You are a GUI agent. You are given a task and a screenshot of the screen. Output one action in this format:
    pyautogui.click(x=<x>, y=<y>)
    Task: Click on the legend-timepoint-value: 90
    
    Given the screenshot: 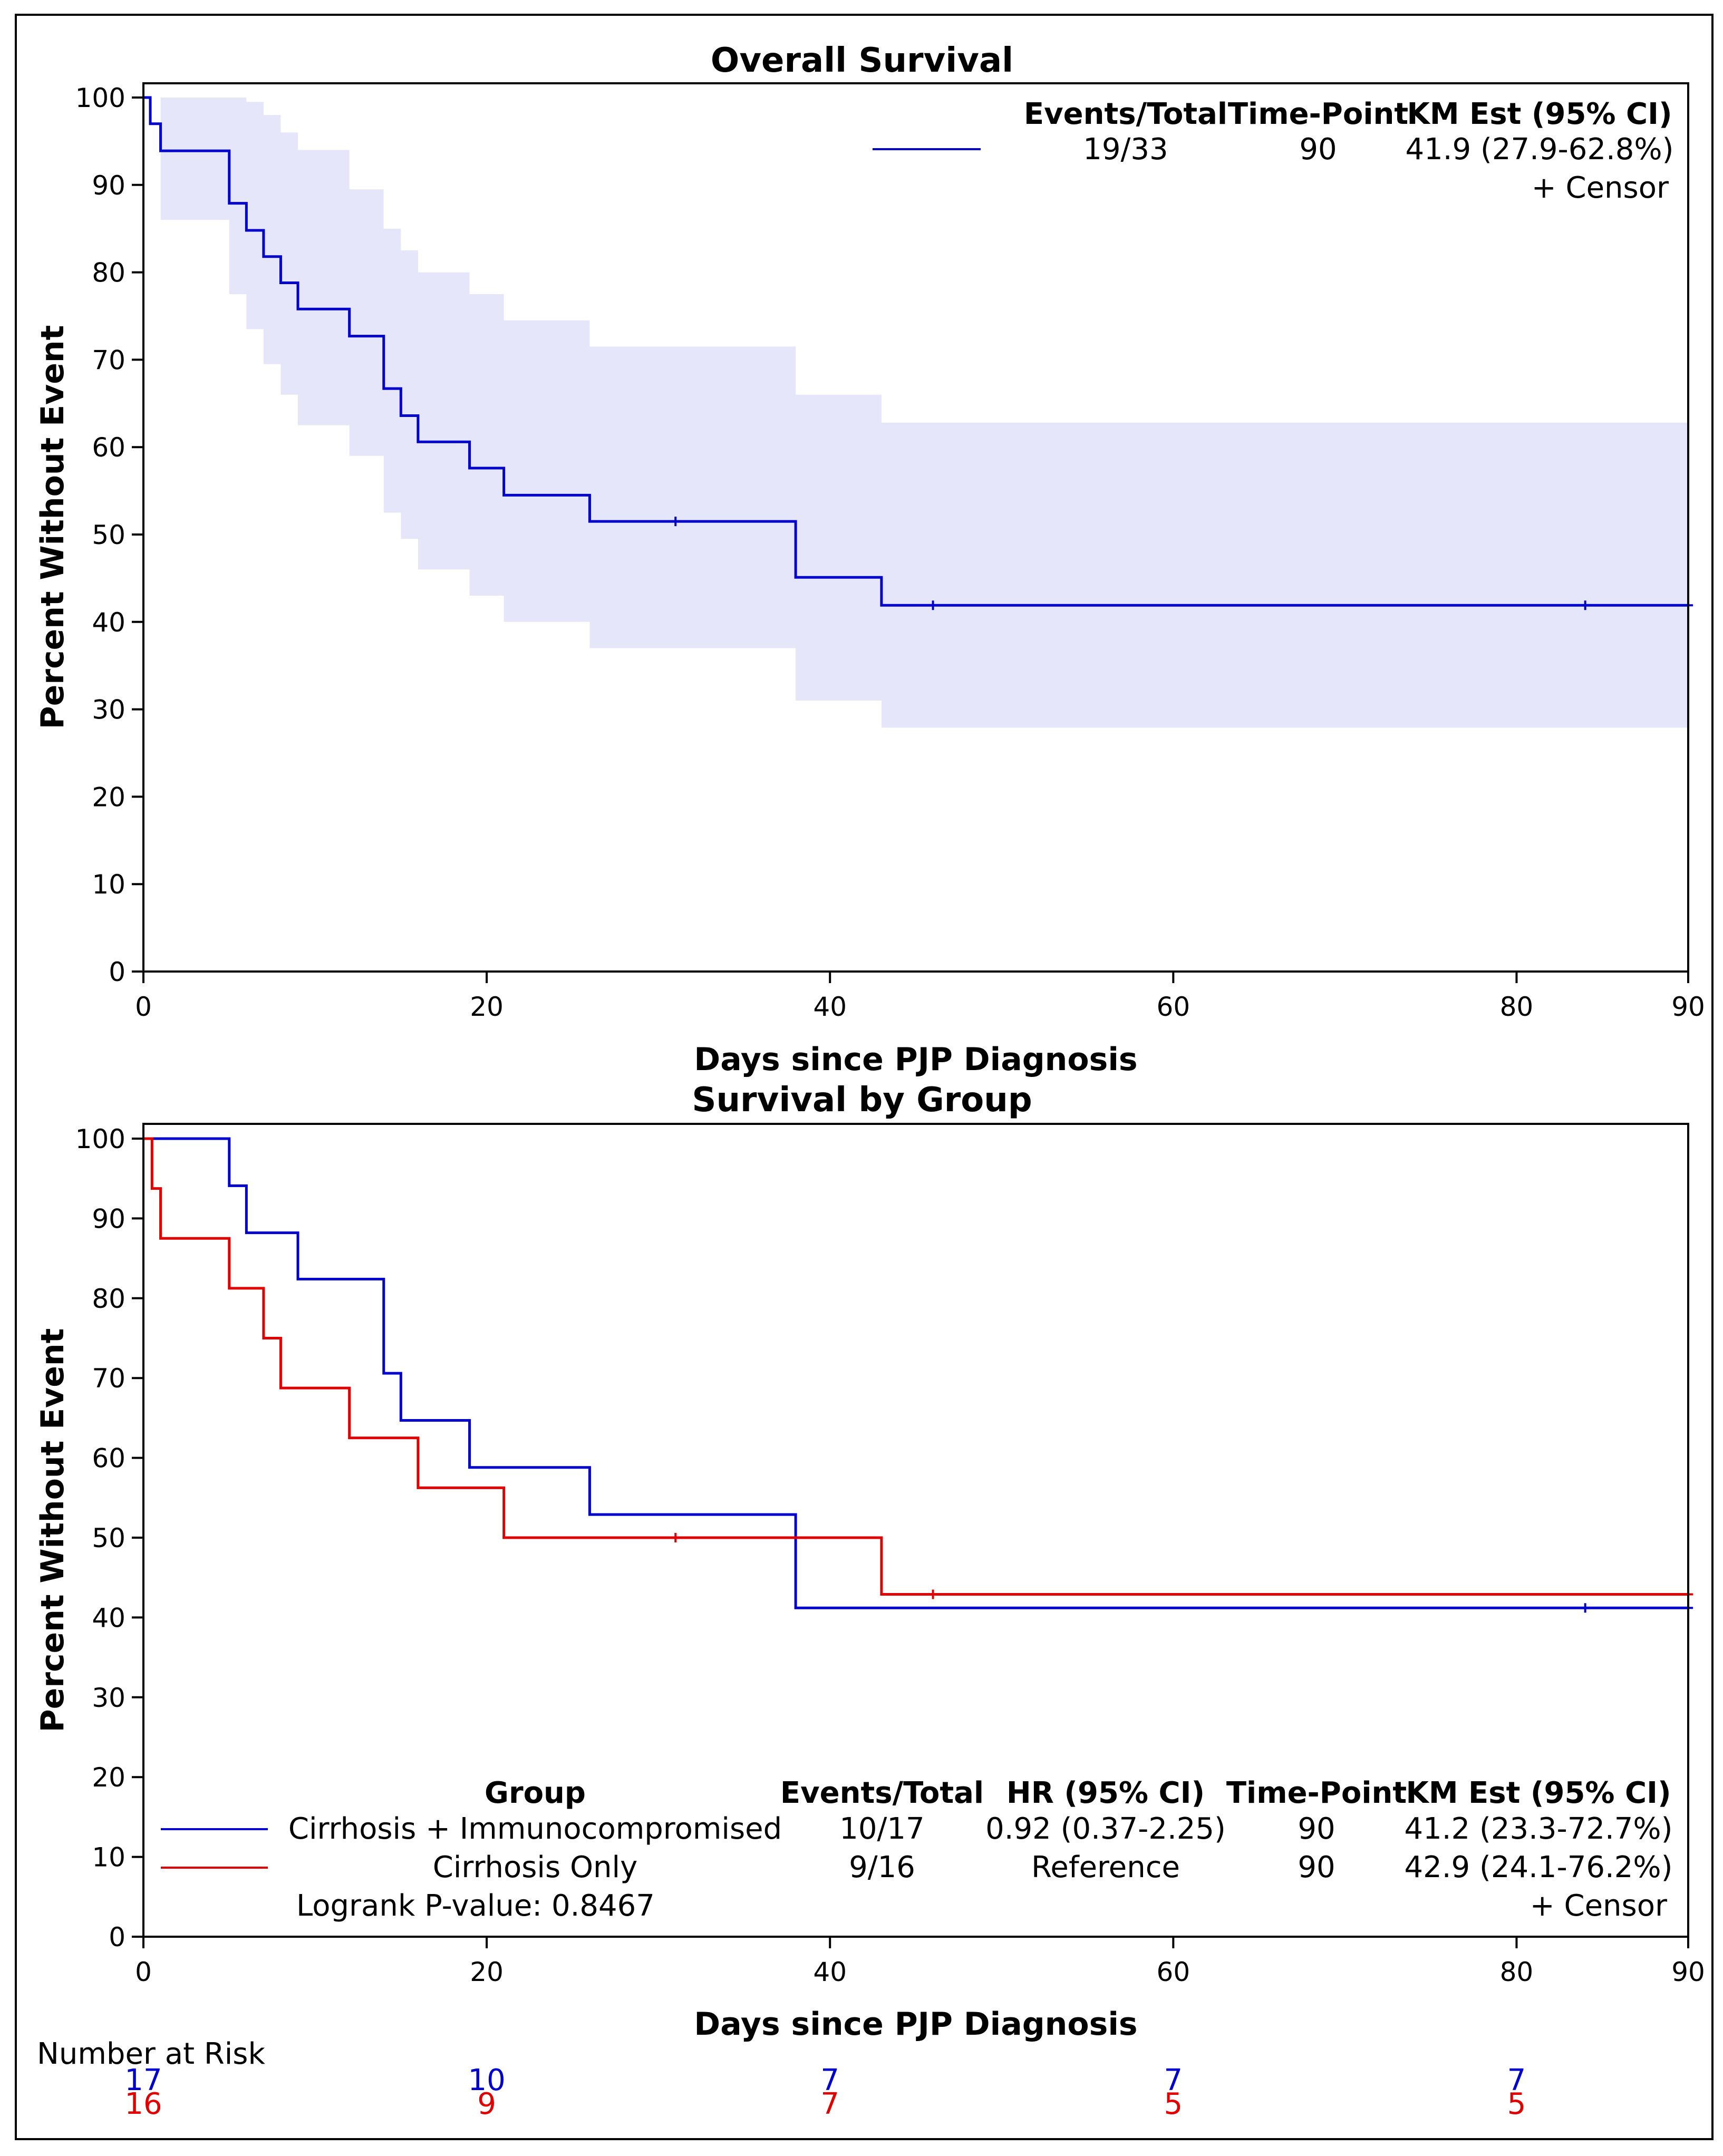 What is the action you would take?
    pyautogui.click(x=1318, y=150)
    